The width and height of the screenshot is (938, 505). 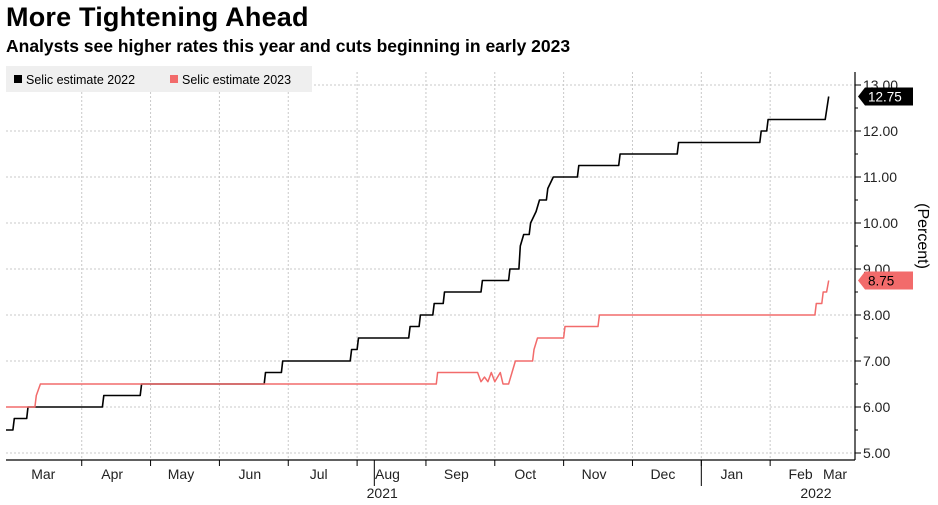 I want to click on y-axis-label: (Percent), so click(x=922, y=236).